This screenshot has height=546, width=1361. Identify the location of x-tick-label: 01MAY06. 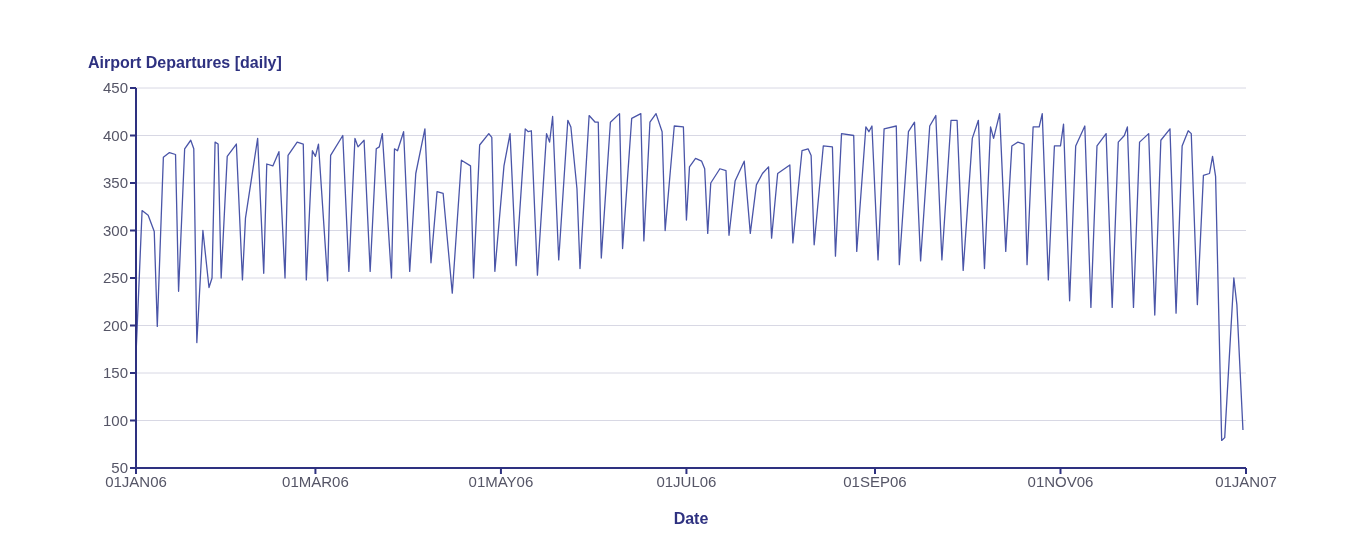
(501, 481).